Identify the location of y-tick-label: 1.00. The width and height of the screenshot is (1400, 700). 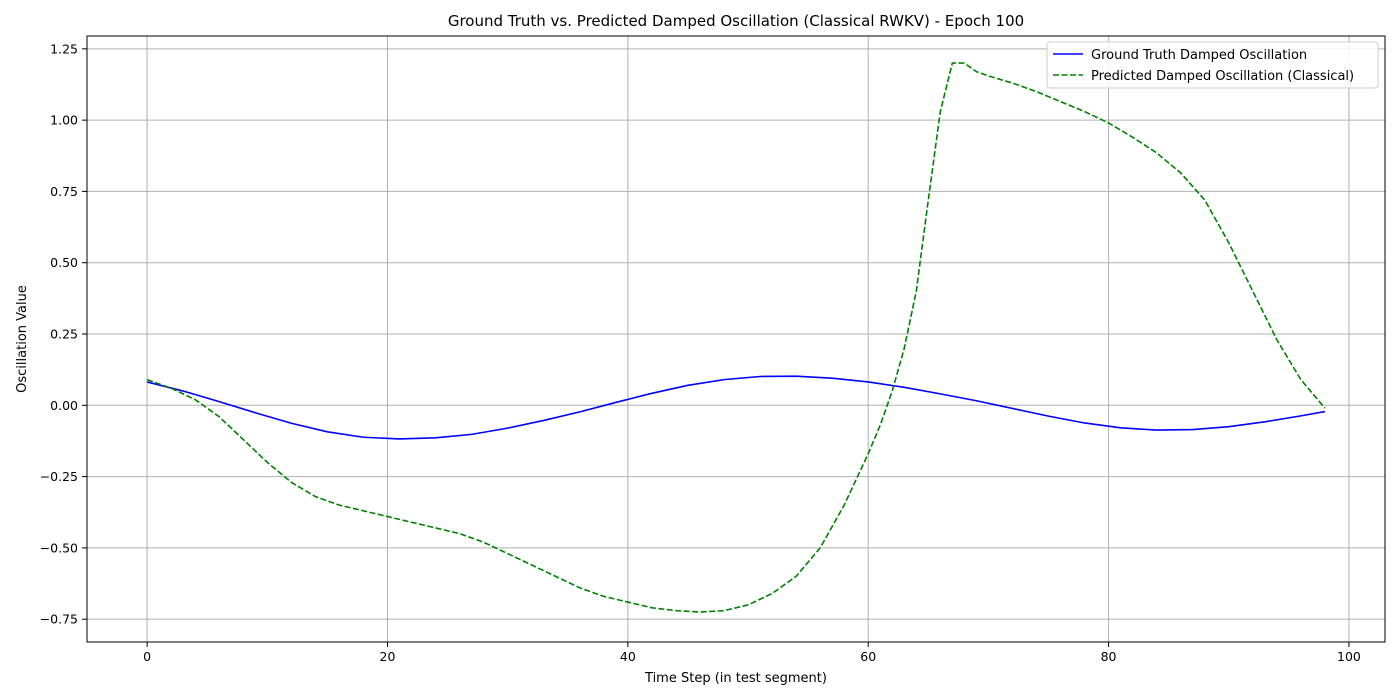
(64, 120).